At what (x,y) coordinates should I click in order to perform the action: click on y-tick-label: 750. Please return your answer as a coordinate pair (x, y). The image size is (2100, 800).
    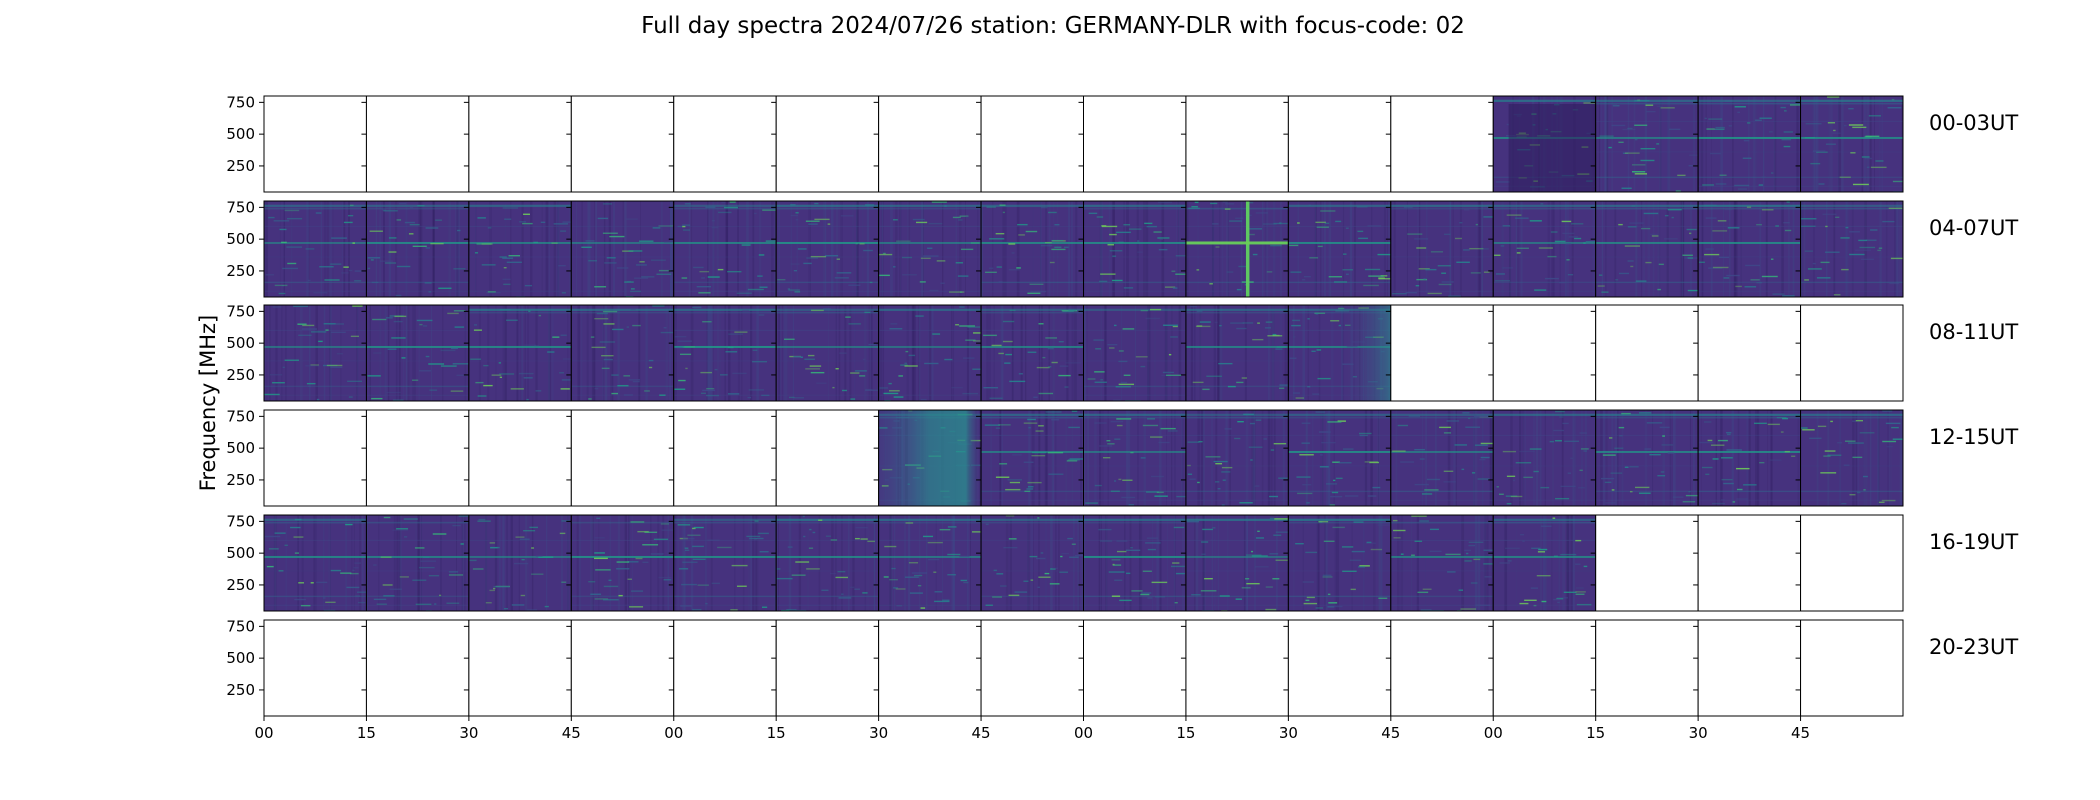
    Looking at the image, I should click on (240, 102).